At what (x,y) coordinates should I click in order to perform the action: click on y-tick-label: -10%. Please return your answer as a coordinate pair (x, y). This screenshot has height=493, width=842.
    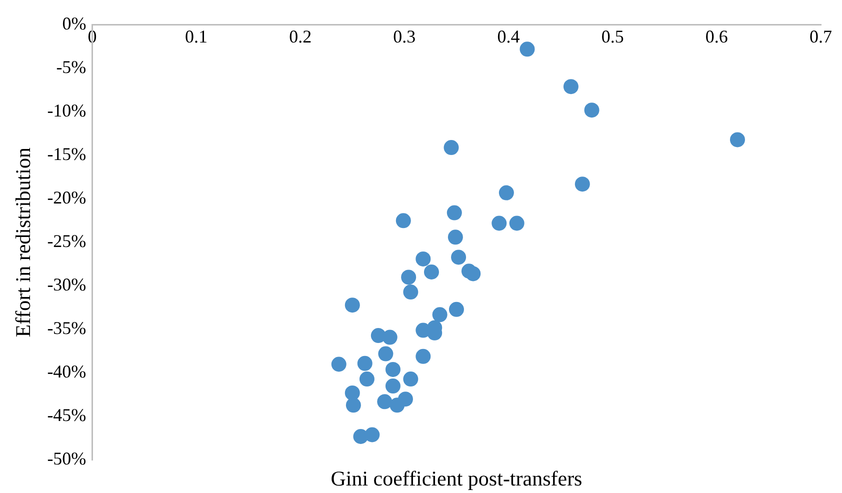
    Looking at the image, I should click on (66, 110).